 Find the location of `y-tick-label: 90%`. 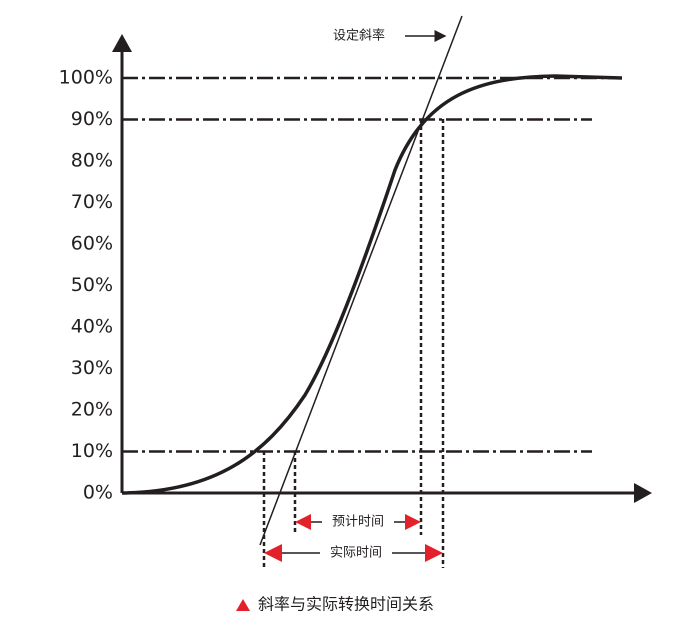

y-tick-label: 90% is located at coordinates (92, 119).